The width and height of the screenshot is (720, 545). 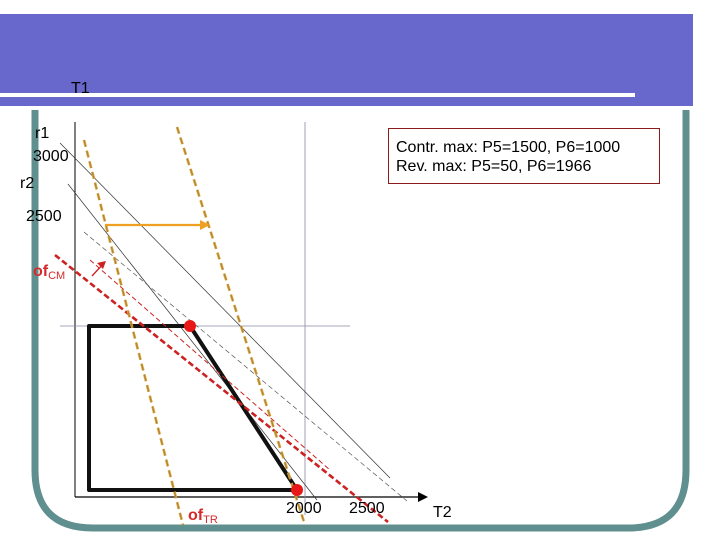 I want to click on x-tick-2500: 2500, so click(x=367, y=508).